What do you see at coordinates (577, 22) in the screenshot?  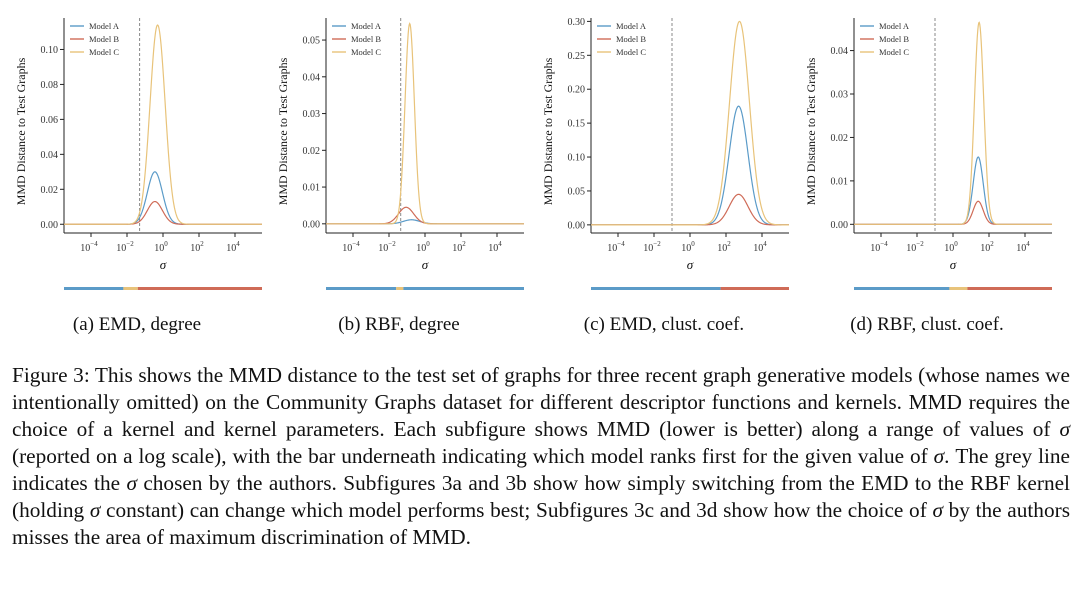 I see `y-tick-label: 0.30` at bounding box center [577, 22].